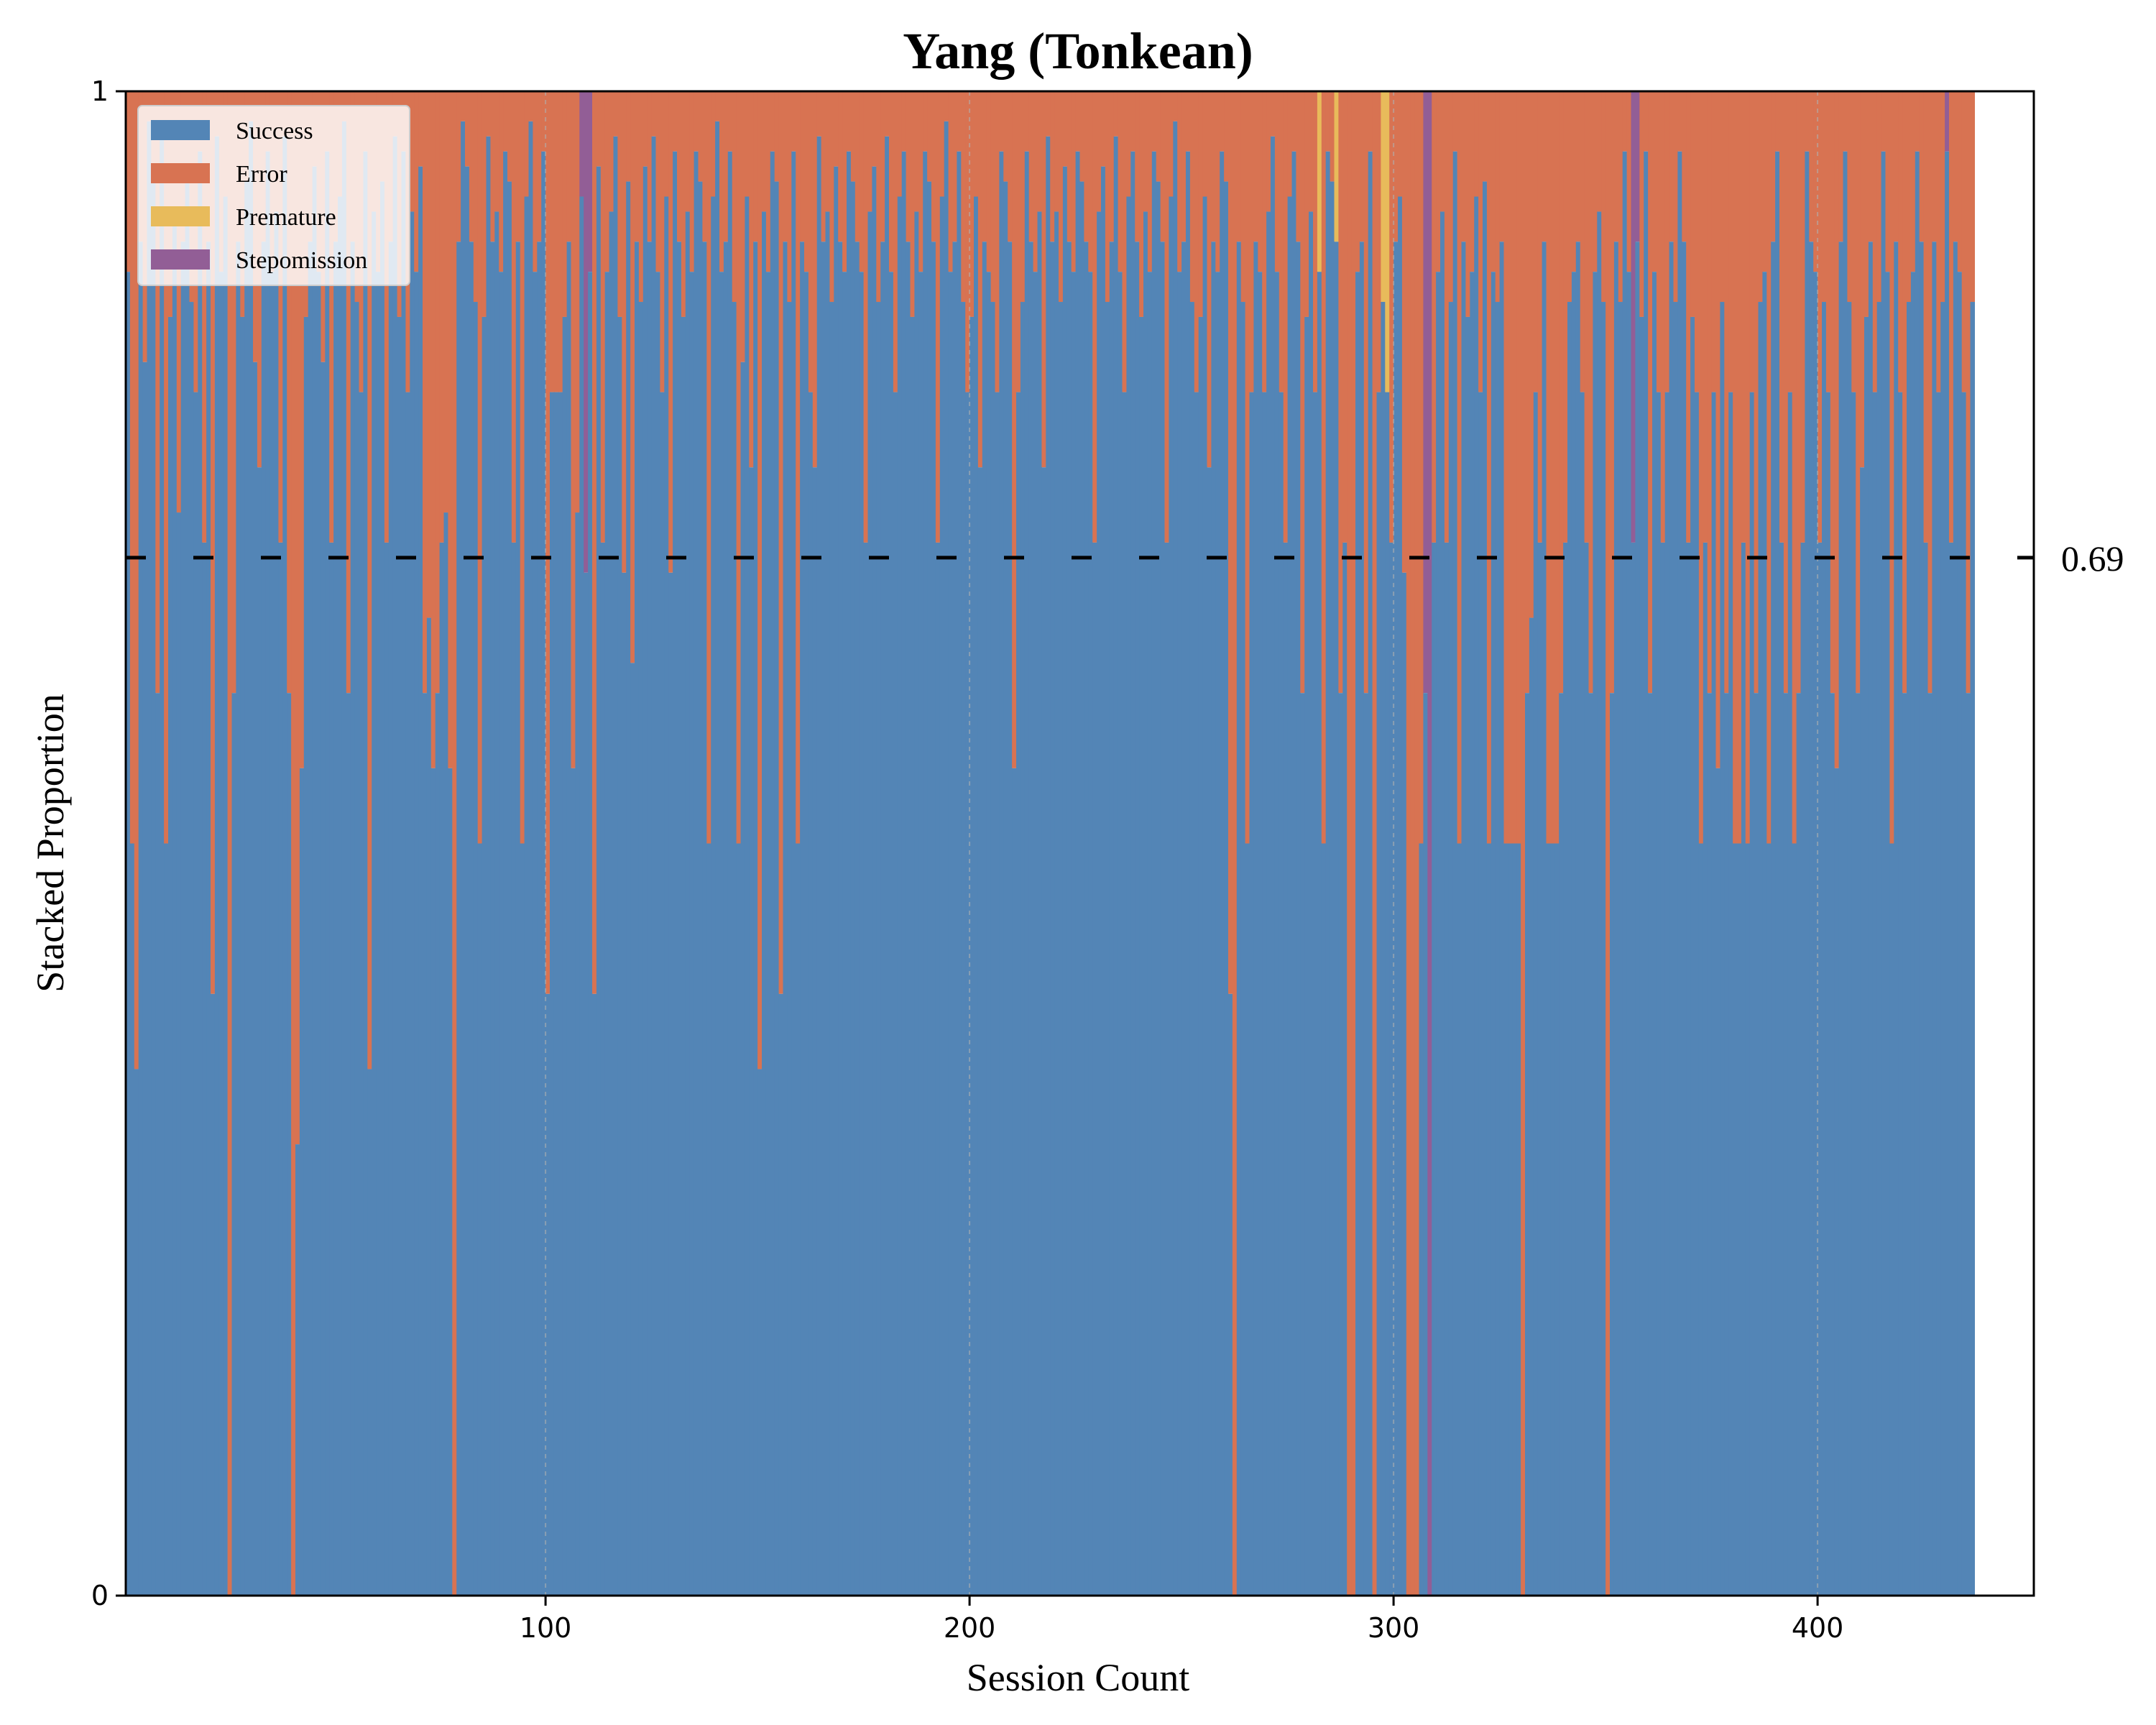 Image resolution: width=2156 pixels, height=1725 pixels. Describe the element at coordinates (273, 195) in the screenshot. I see `legend-box` at that location.